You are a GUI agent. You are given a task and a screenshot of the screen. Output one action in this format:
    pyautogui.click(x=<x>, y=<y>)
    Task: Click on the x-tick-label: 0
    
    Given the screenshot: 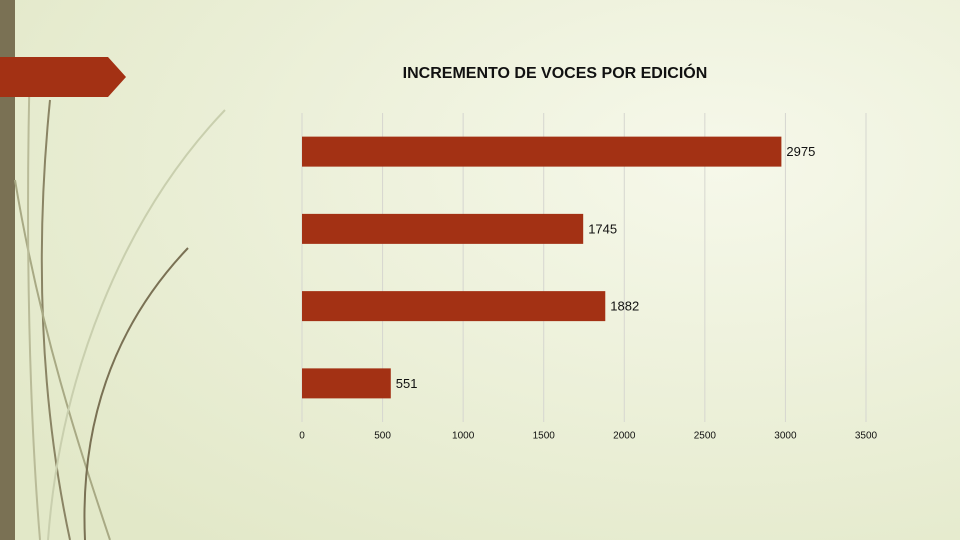 What is the action you would take?
    pyautogui.click(x=302, y=436)
    